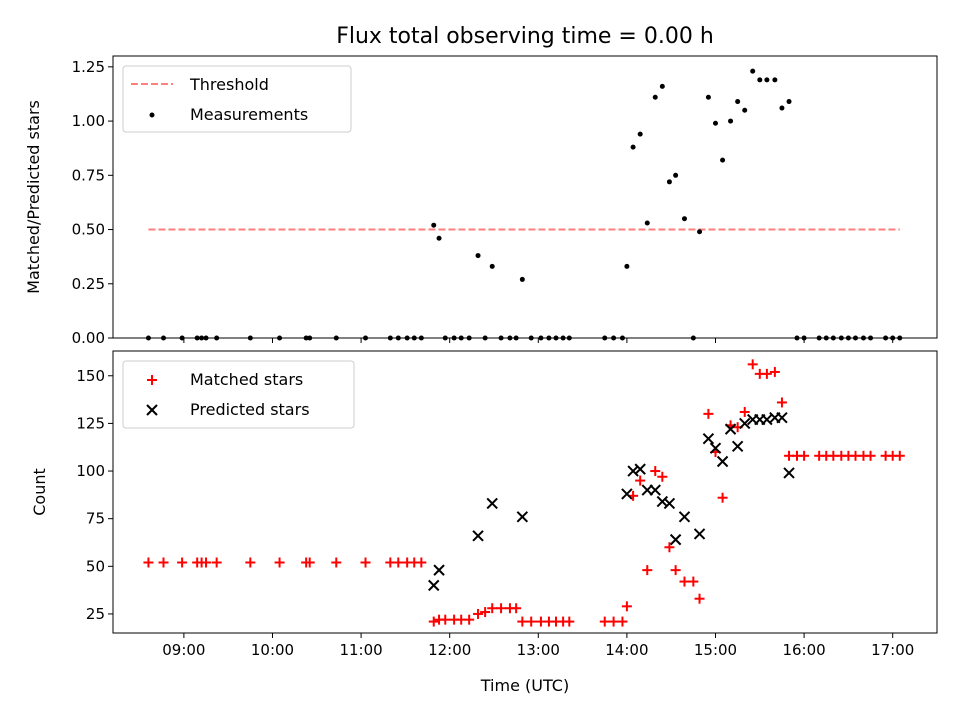 This screenshot has width=960, height=720. What do you see at coordinates (538, 650) in the screenshot?
I see `x-tick-label: 13:00` at bounding box center [538, 650].